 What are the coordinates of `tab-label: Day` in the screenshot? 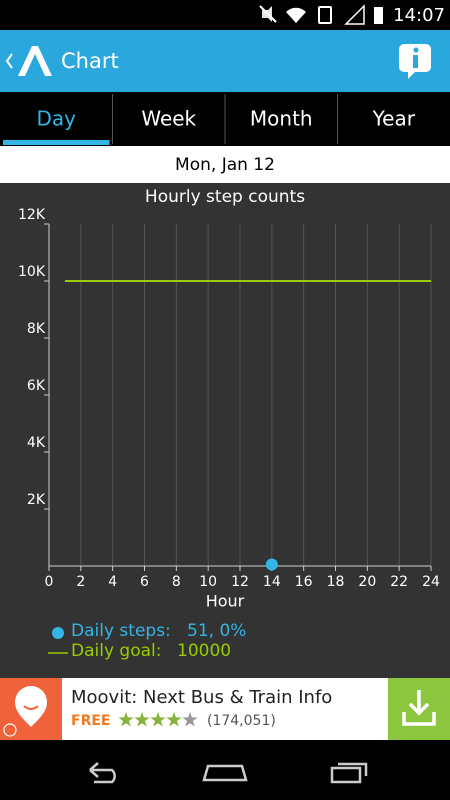 It's located at (57, 119).